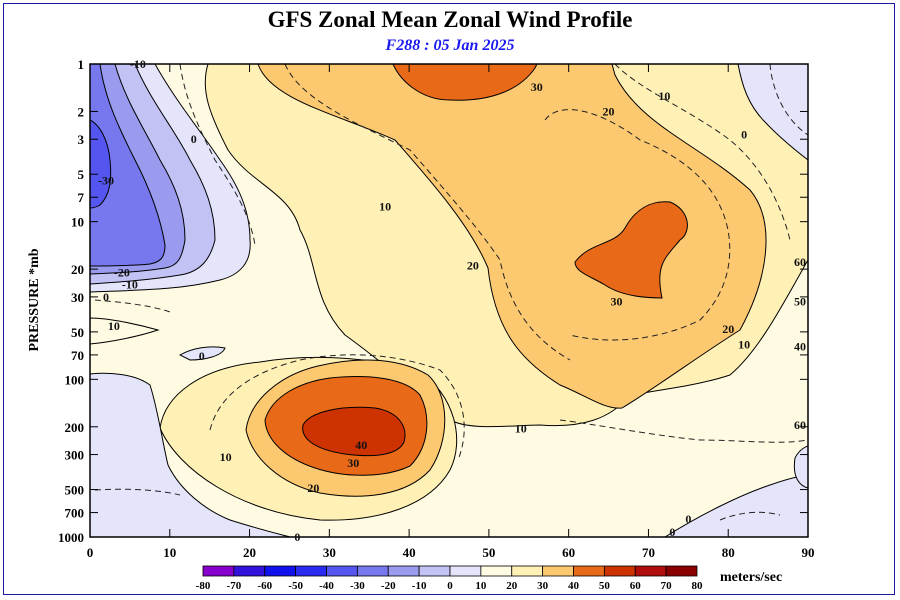 The height and width of the screenshot is (600, 900). I want to click on chart-title: GFS Zonal Mean Zonal Wind Profile, so click(450, 19).